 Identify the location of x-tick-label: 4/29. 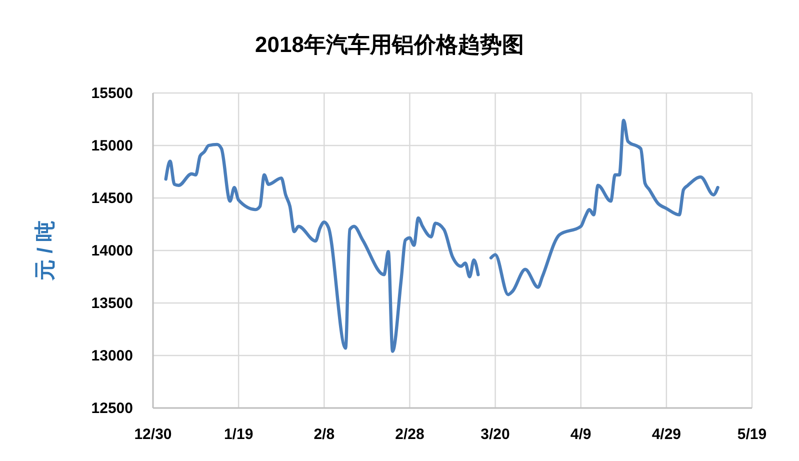
(667, 434).